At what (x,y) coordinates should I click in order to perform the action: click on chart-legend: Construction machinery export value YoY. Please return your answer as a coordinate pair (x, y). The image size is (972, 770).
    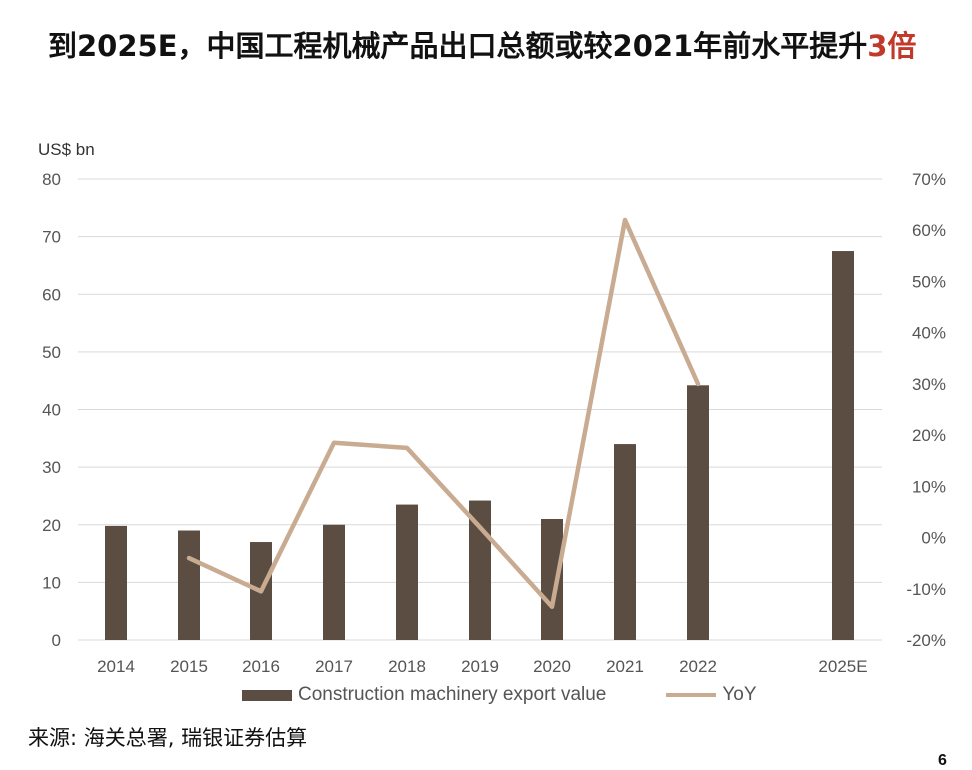
    Looking at the image, I should click on (499, 695).